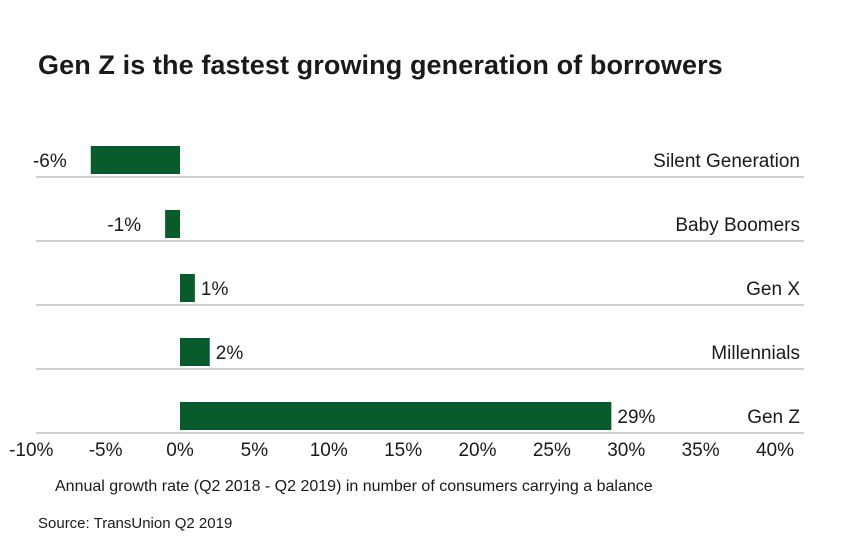 The height and width of the screenshot is (550, 844). I want to click on category-label: Baby Boomers, so click(737, 225).